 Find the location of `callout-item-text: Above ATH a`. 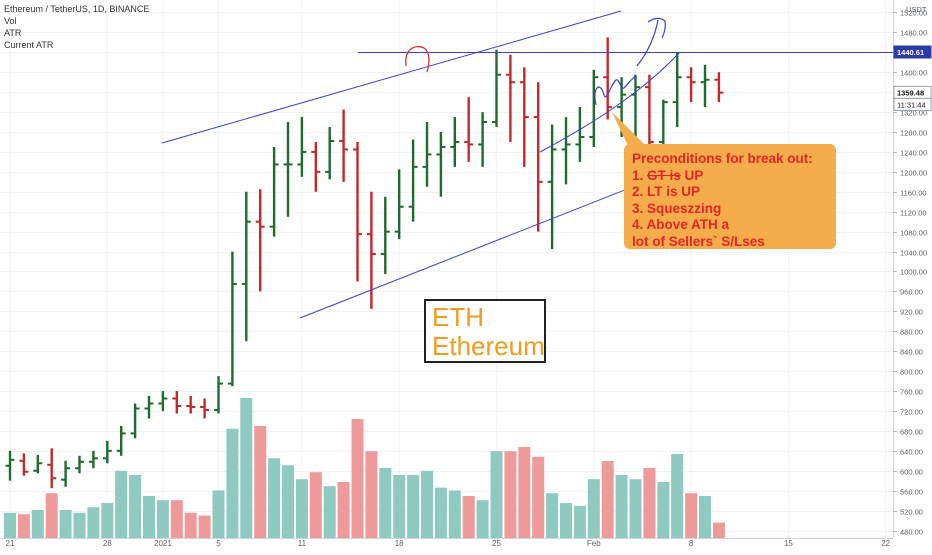

callout-item-text: Above ATH a is located at coordinates (688, 224).